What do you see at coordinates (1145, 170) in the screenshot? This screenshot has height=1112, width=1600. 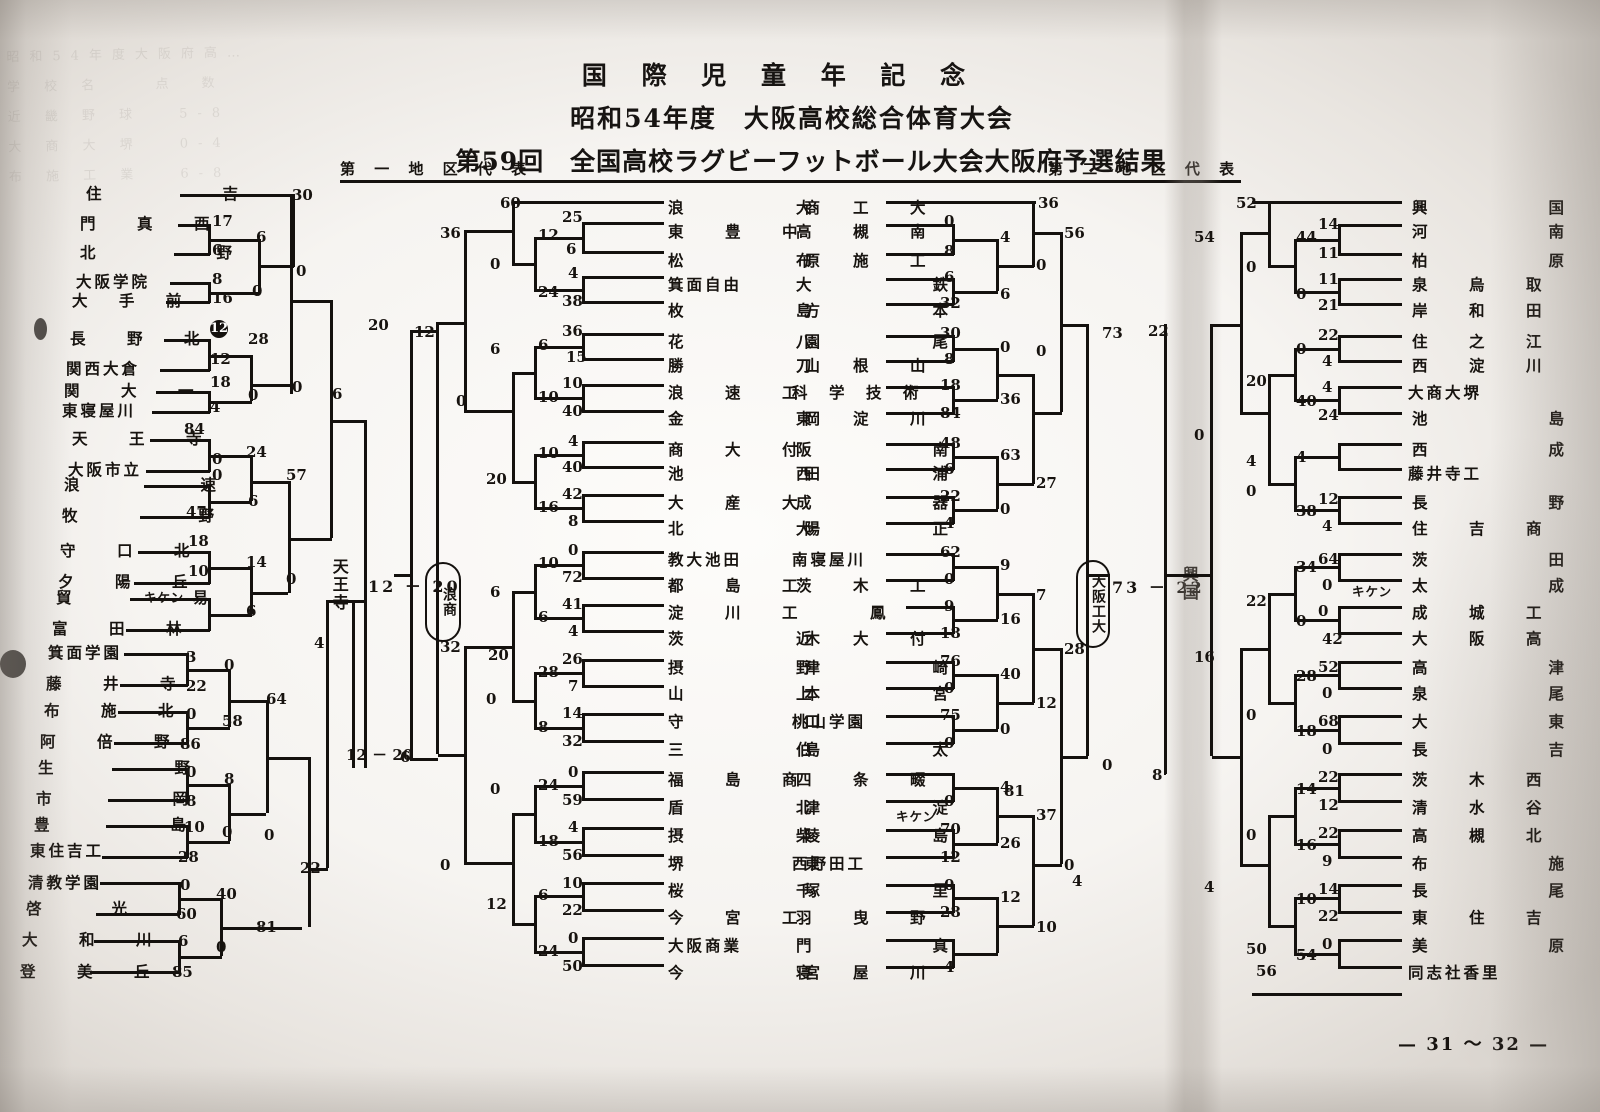 I see `district-2-label: 第 二 地 区 代 表` at bounding box center [1145, 170].